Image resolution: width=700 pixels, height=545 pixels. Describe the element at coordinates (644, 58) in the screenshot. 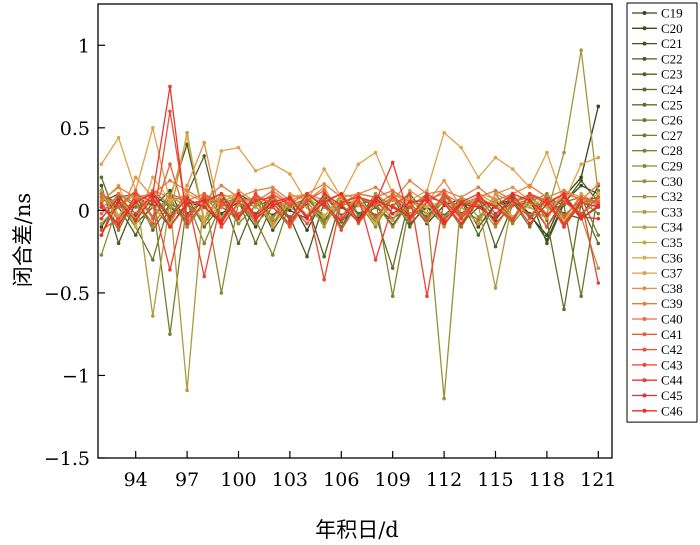

I see `legend-marker-C22` at that location.